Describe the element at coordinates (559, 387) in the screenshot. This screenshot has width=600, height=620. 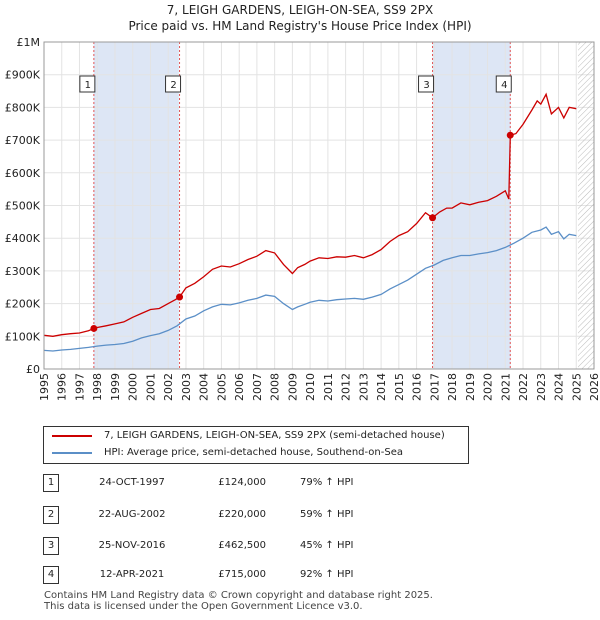
I see `x-tick-label: 2024` at that location.